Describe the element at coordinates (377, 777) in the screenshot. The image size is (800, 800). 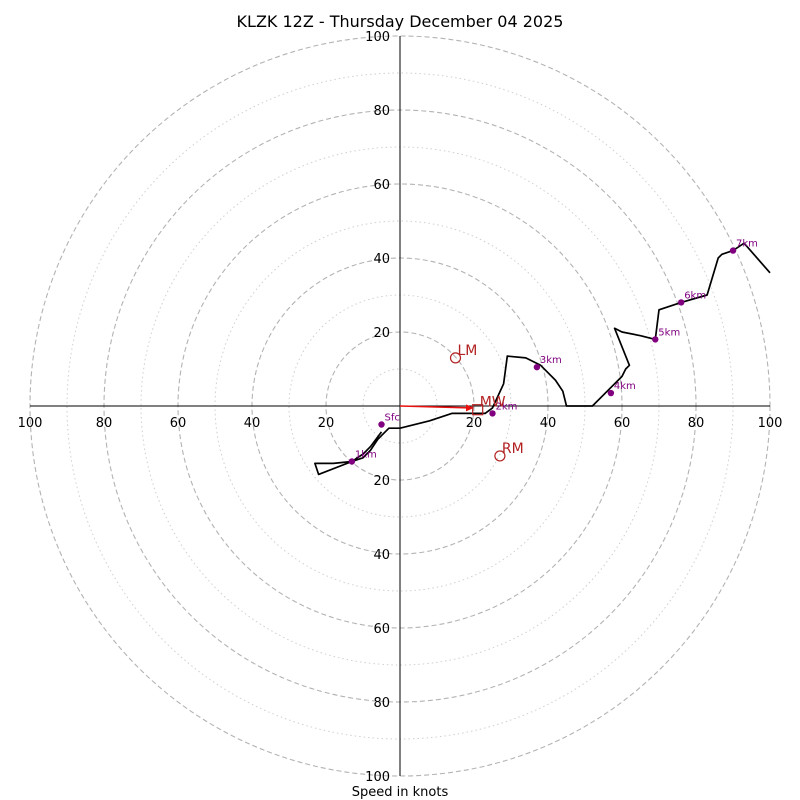
I see `tick-label-south: 100` at that location.